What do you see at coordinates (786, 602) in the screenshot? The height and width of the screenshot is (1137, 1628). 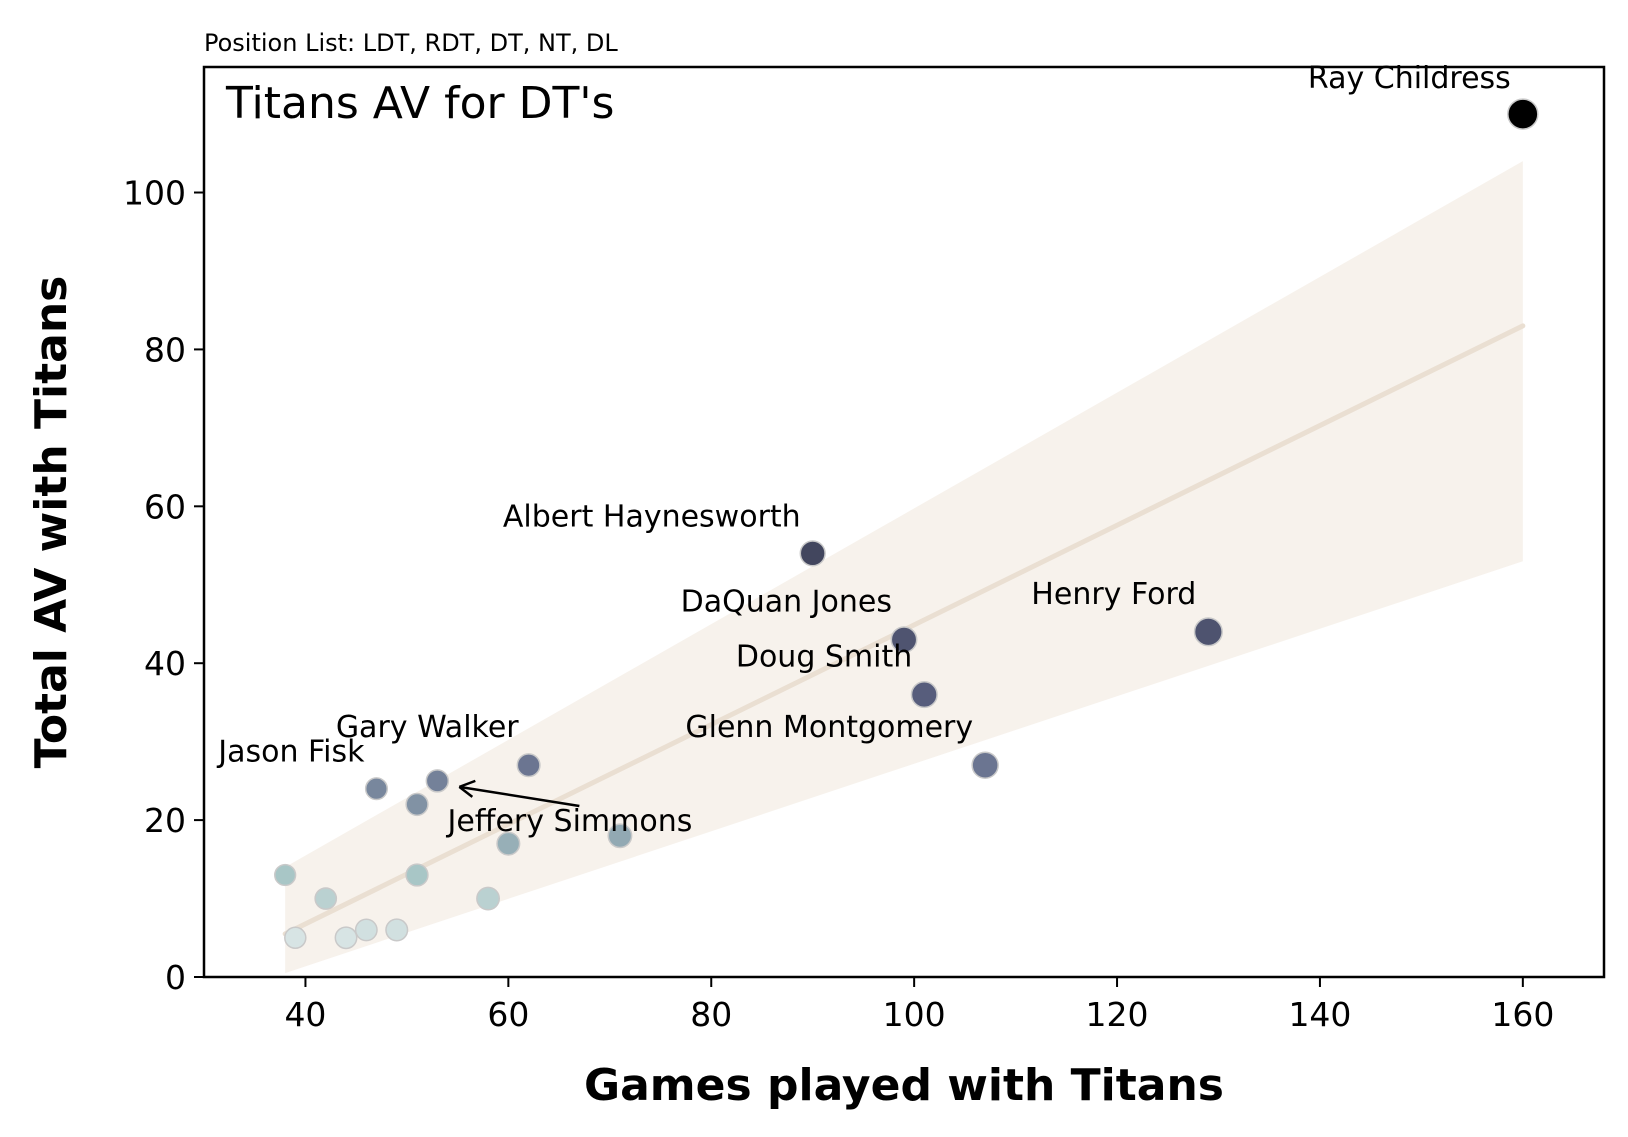 I see `point-label: DaQuan Jones` at bounding box center [786, 602].